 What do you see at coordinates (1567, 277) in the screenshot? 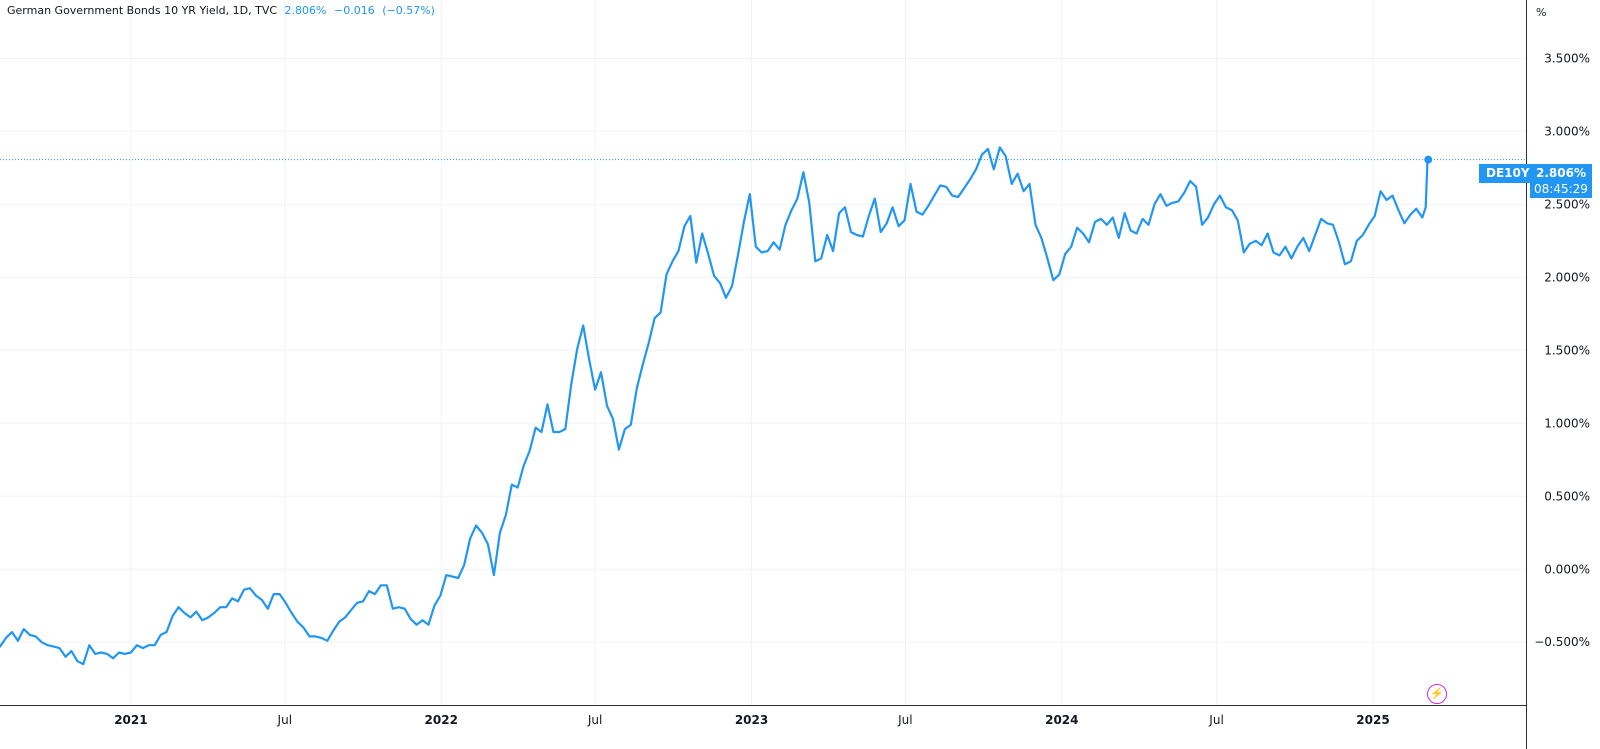
I see `y-tick-label: 2.000%` at bounding box center [1567, 277].